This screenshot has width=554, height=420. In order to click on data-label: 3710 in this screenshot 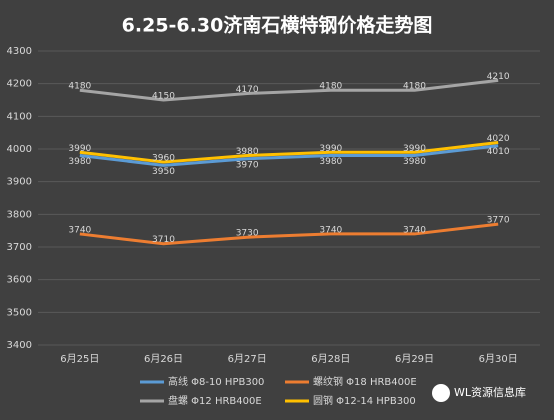, I will do `click(163, 240)`.